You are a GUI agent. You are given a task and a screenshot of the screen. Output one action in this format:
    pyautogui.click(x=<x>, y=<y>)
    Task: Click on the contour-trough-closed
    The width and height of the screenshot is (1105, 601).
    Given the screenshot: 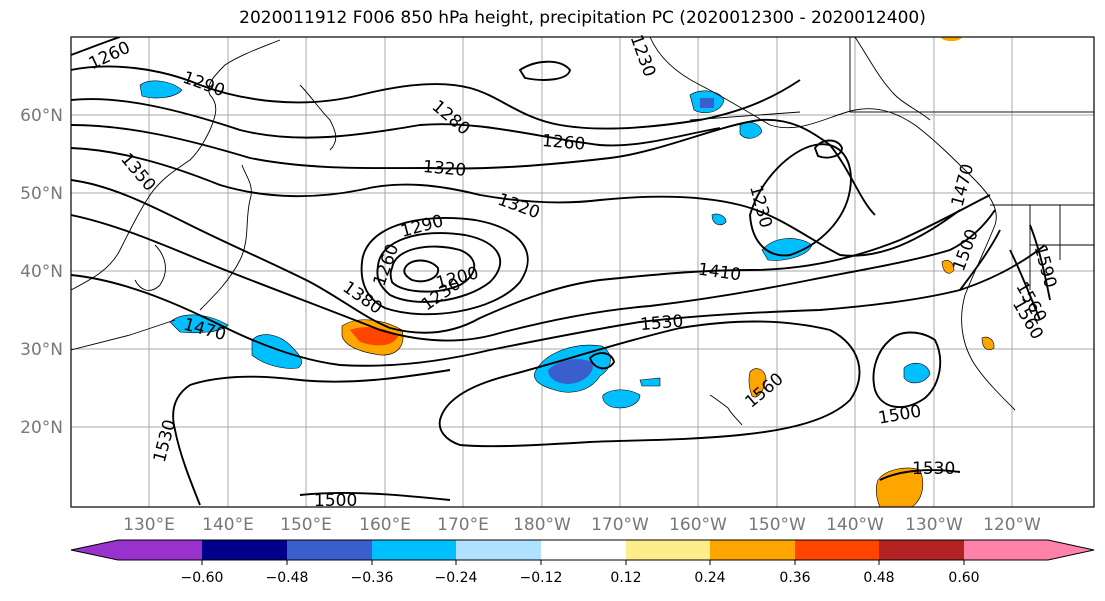 What is the action you would take?
    pyautogui.click(x=828, y=149)
    